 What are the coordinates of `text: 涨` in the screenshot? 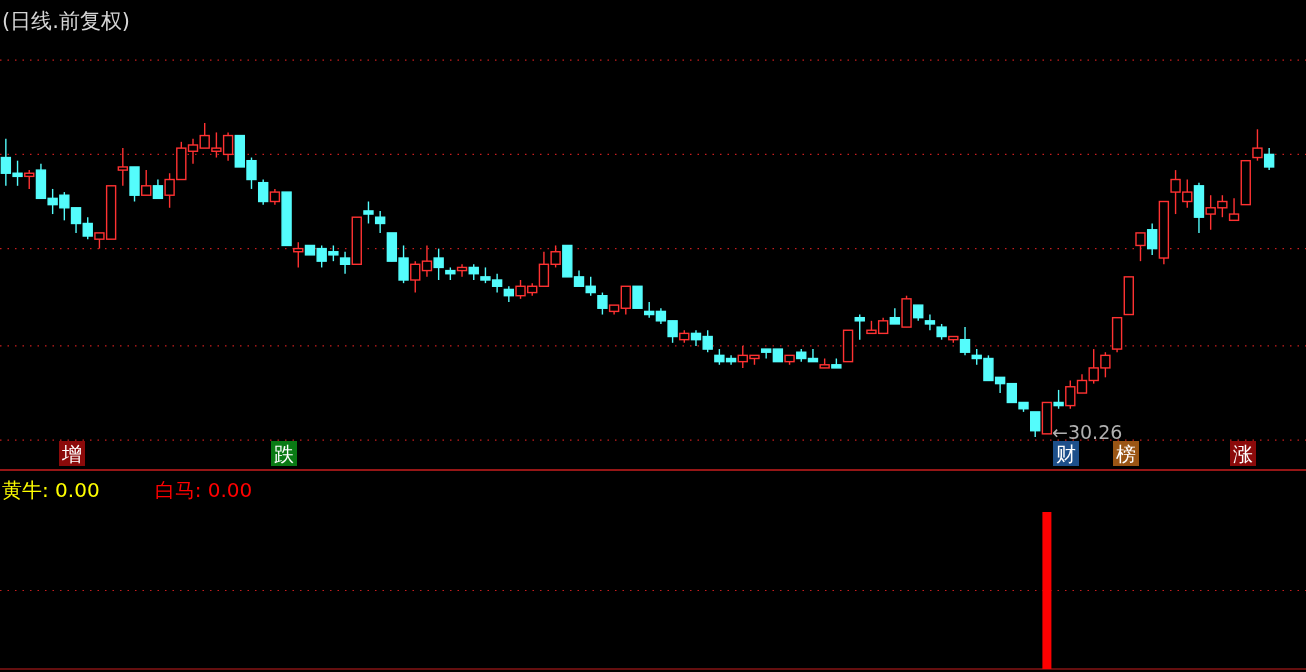 It's located at (1243, 454).